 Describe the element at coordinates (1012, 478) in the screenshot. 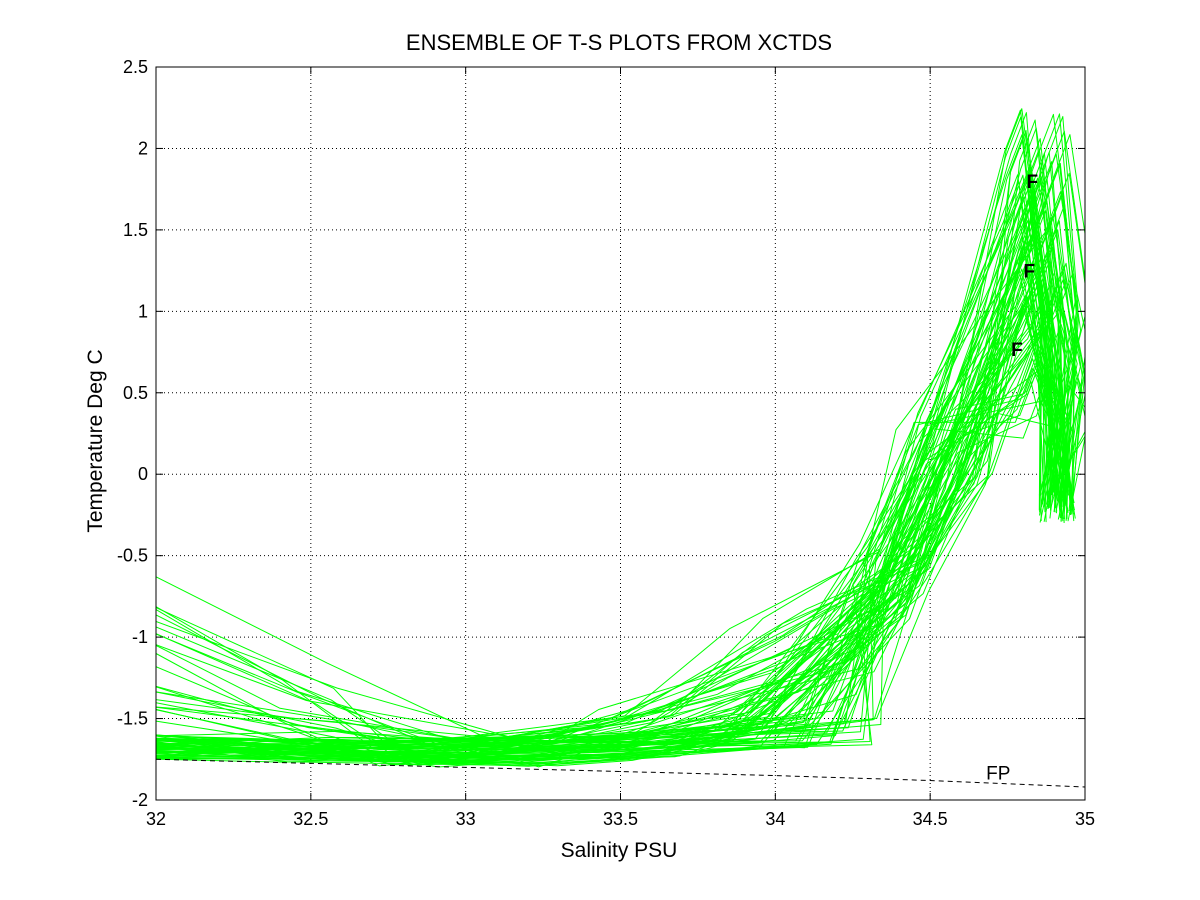

I see `annotations: F F F FP` at that location.